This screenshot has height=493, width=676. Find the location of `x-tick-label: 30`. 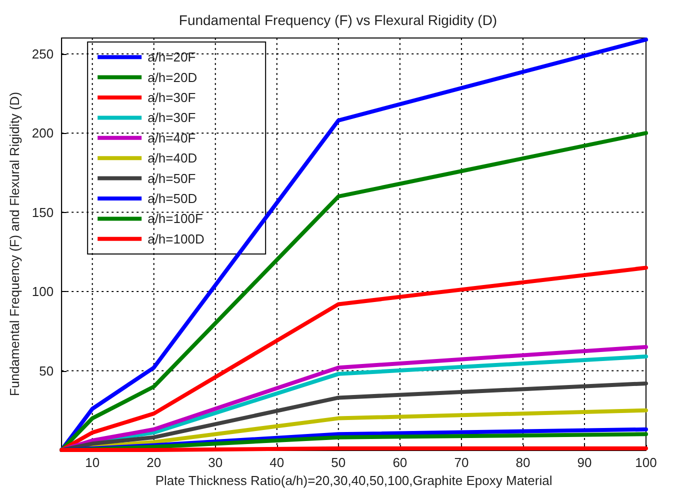

x-tick-label: 30 is located at coordinates (215, 462).